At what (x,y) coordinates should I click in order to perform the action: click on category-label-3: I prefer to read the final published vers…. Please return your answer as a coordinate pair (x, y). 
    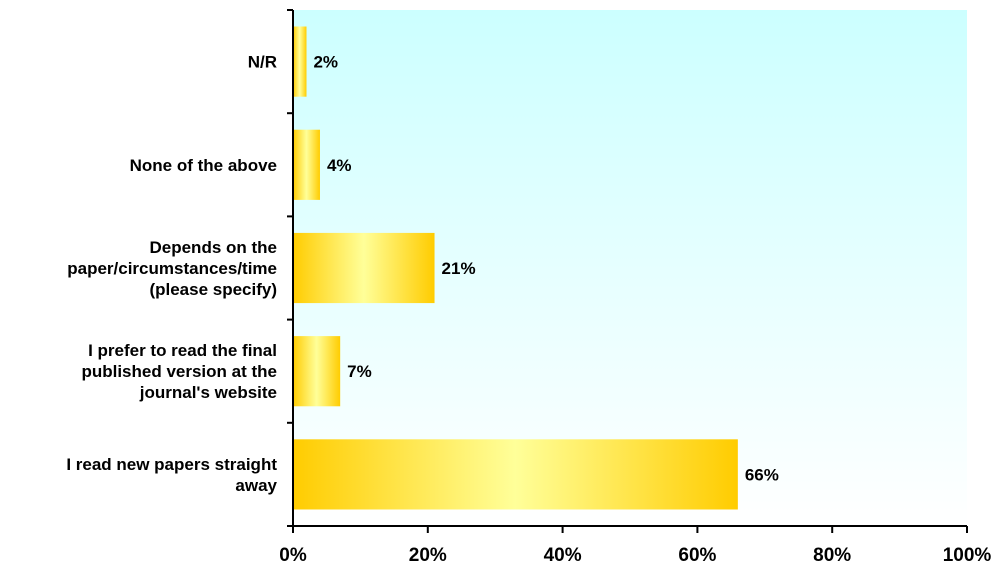
    Looking at the image, I should click on (179, 371).